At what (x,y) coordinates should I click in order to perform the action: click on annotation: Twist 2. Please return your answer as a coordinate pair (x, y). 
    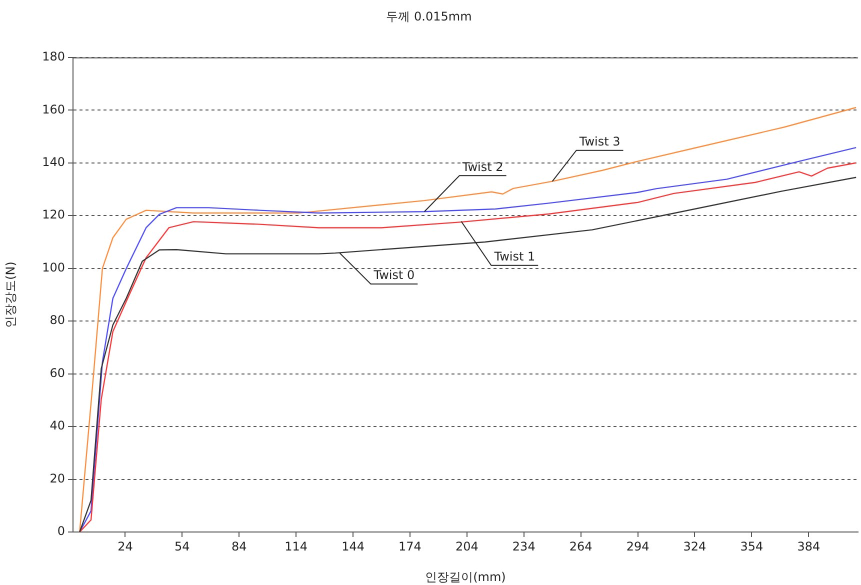
    Looking at the image, I should click on (482, 167).